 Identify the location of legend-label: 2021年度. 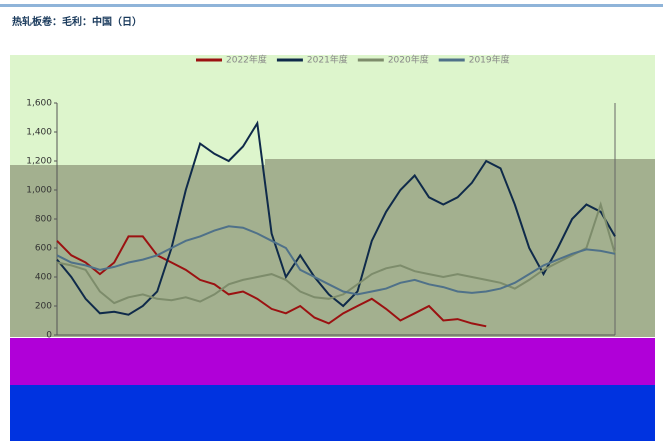
(327, 60).